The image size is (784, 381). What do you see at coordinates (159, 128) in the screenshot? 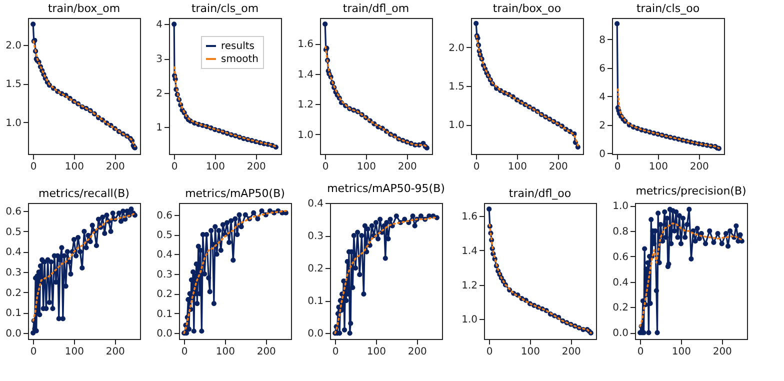
I see `y-tick-label: 1` at bounding box center [159, 128].